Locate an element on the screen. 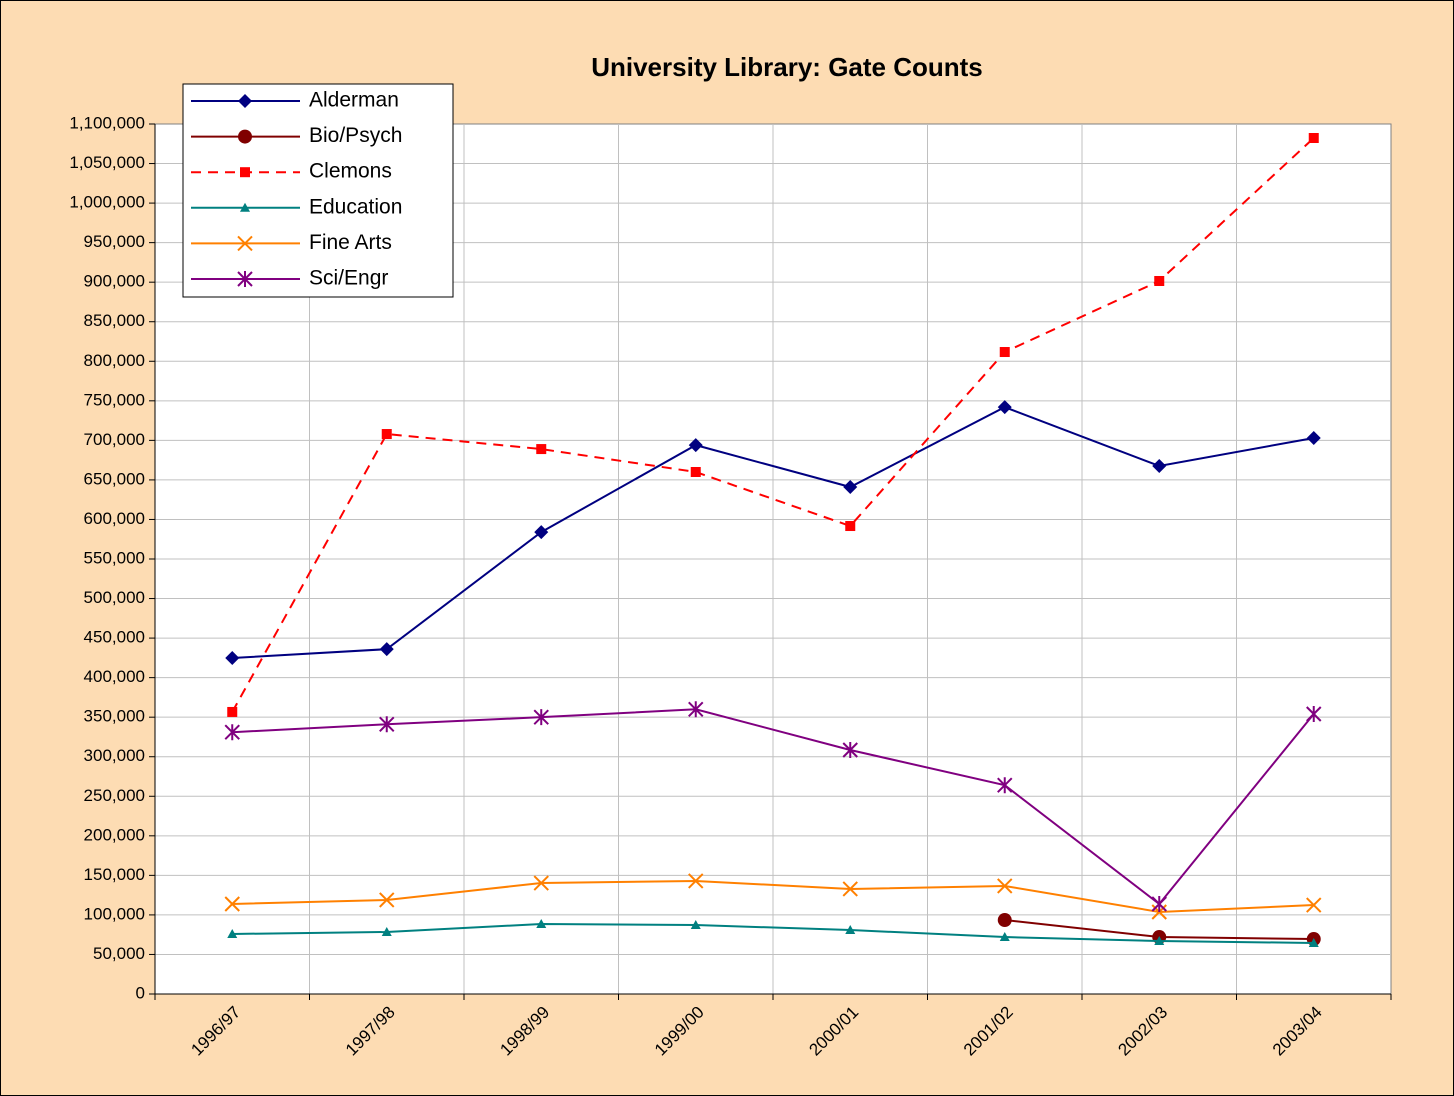 The width and height of the screenshot is (1454, 1096). y-tick-label: 900,000 is located at coordinates (114, 281).